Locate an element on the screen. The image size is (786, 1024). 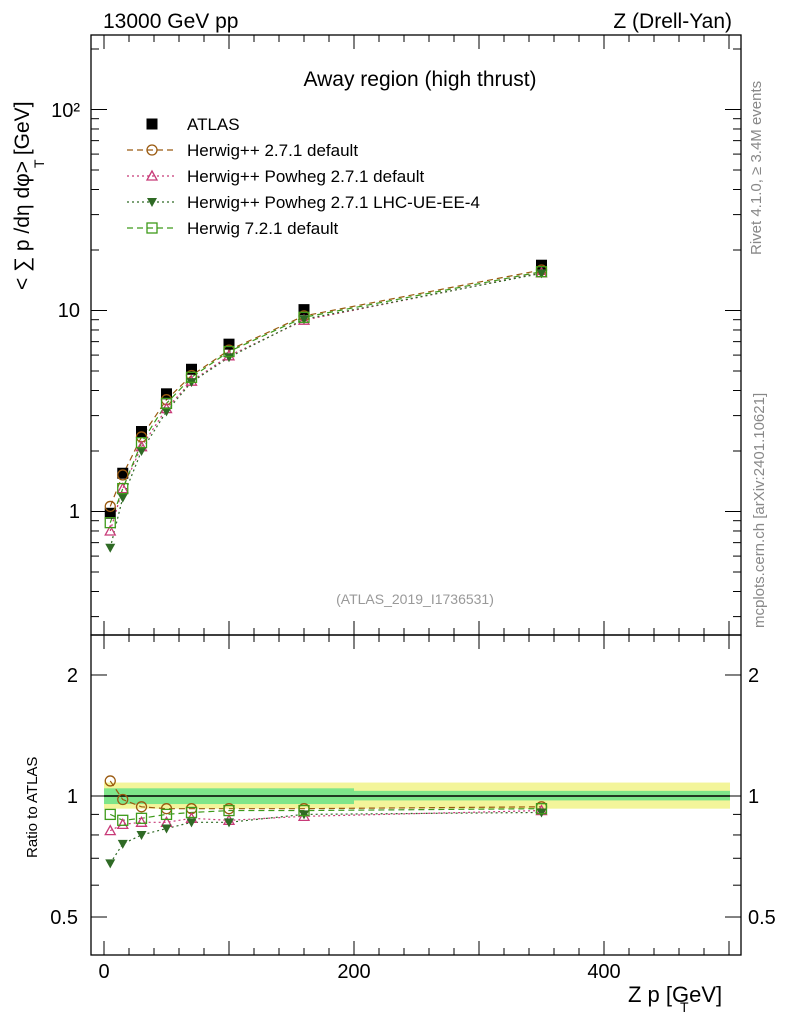
xtick-200: 200 is located at coordinates (353, 972).